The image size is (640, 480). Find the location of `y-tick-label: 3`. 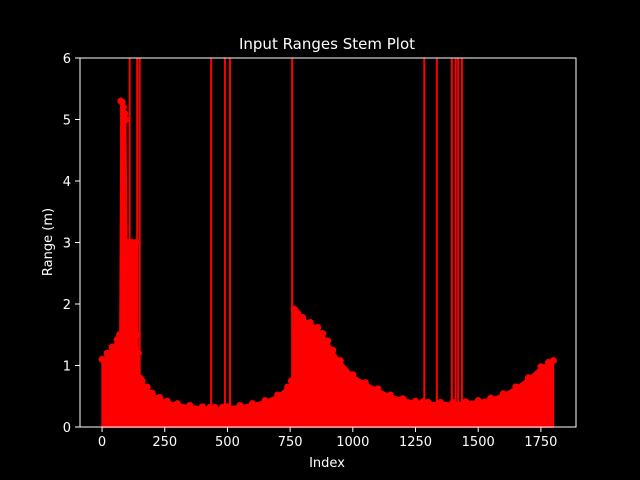

y-tick-label: 3 is located at coordinates (67, 244).